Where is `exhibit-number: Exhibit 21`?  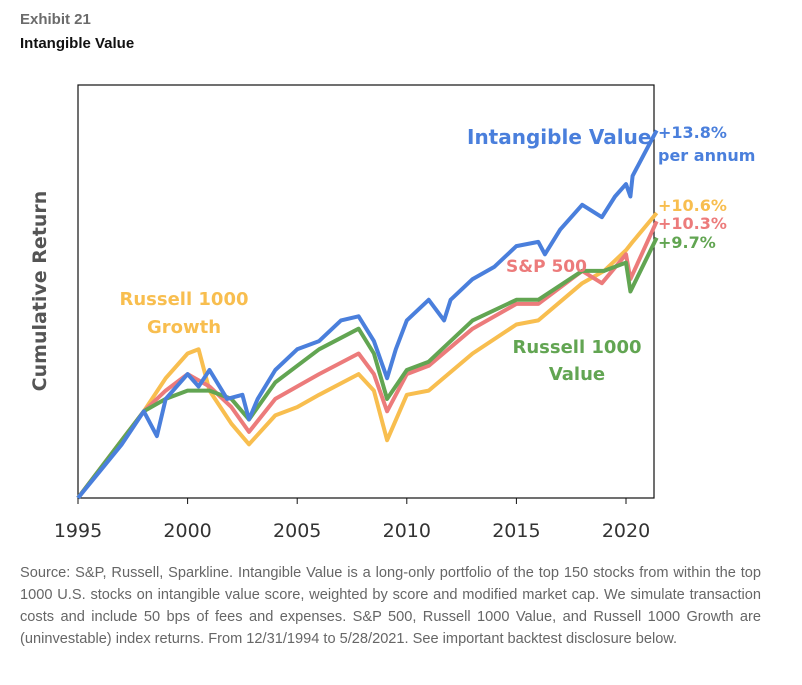
exhibit-number: Exhibit 21 is located at coordinates (55, 19).